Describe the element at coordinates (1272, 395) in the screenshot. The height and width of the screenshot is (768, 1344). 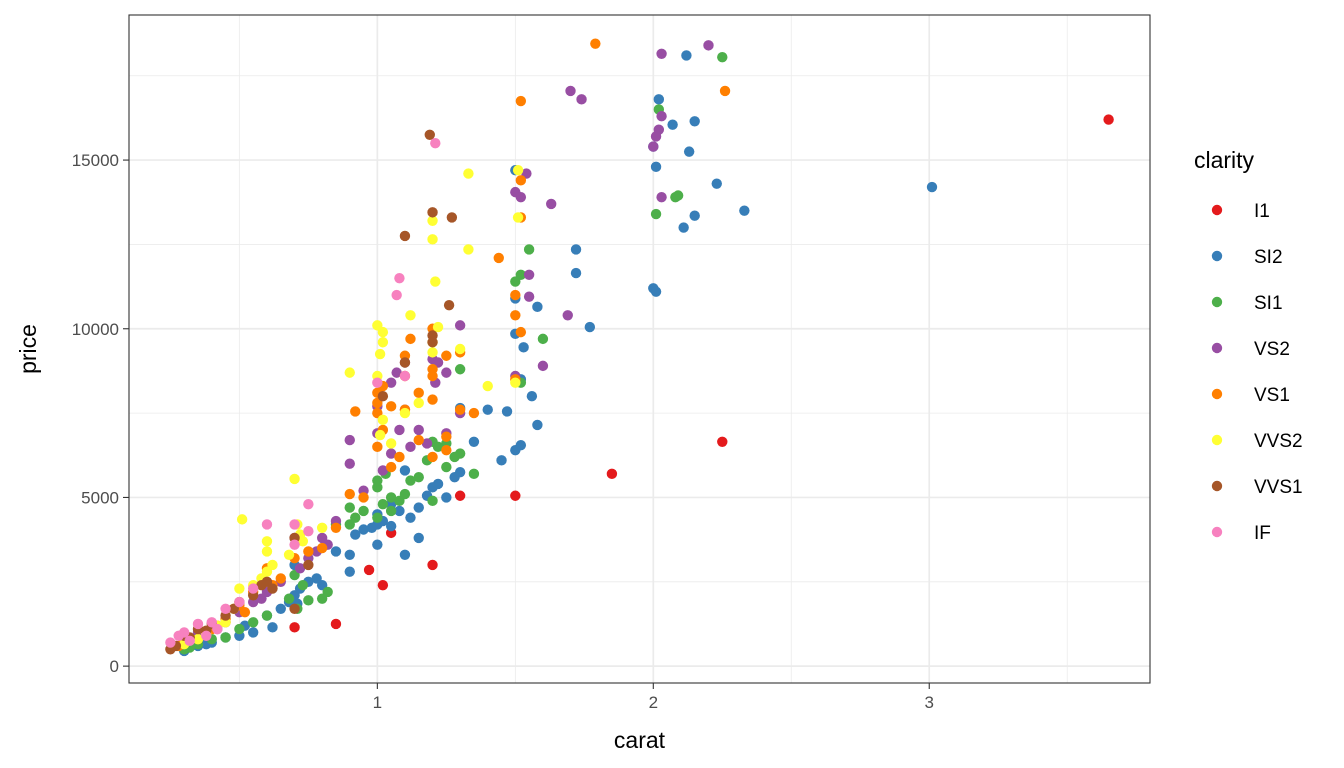
I see `legend-label: VS1` at that location.